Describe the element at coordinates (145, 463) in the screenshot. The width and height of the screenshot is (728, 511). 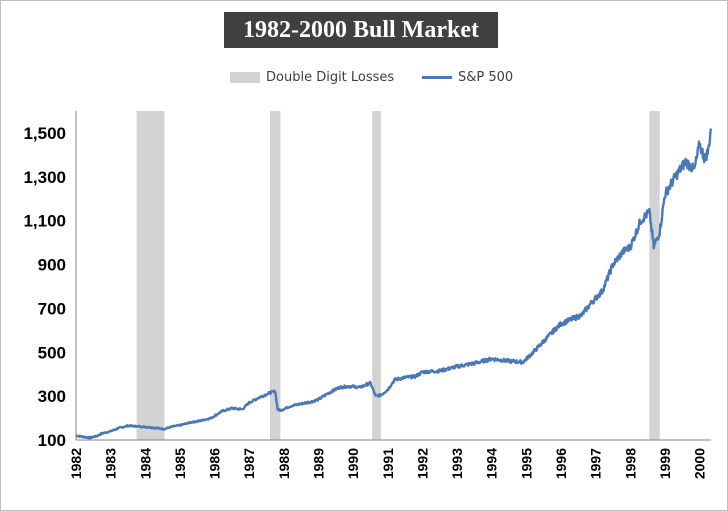
I see `x-tick-label: 1984` at that location.